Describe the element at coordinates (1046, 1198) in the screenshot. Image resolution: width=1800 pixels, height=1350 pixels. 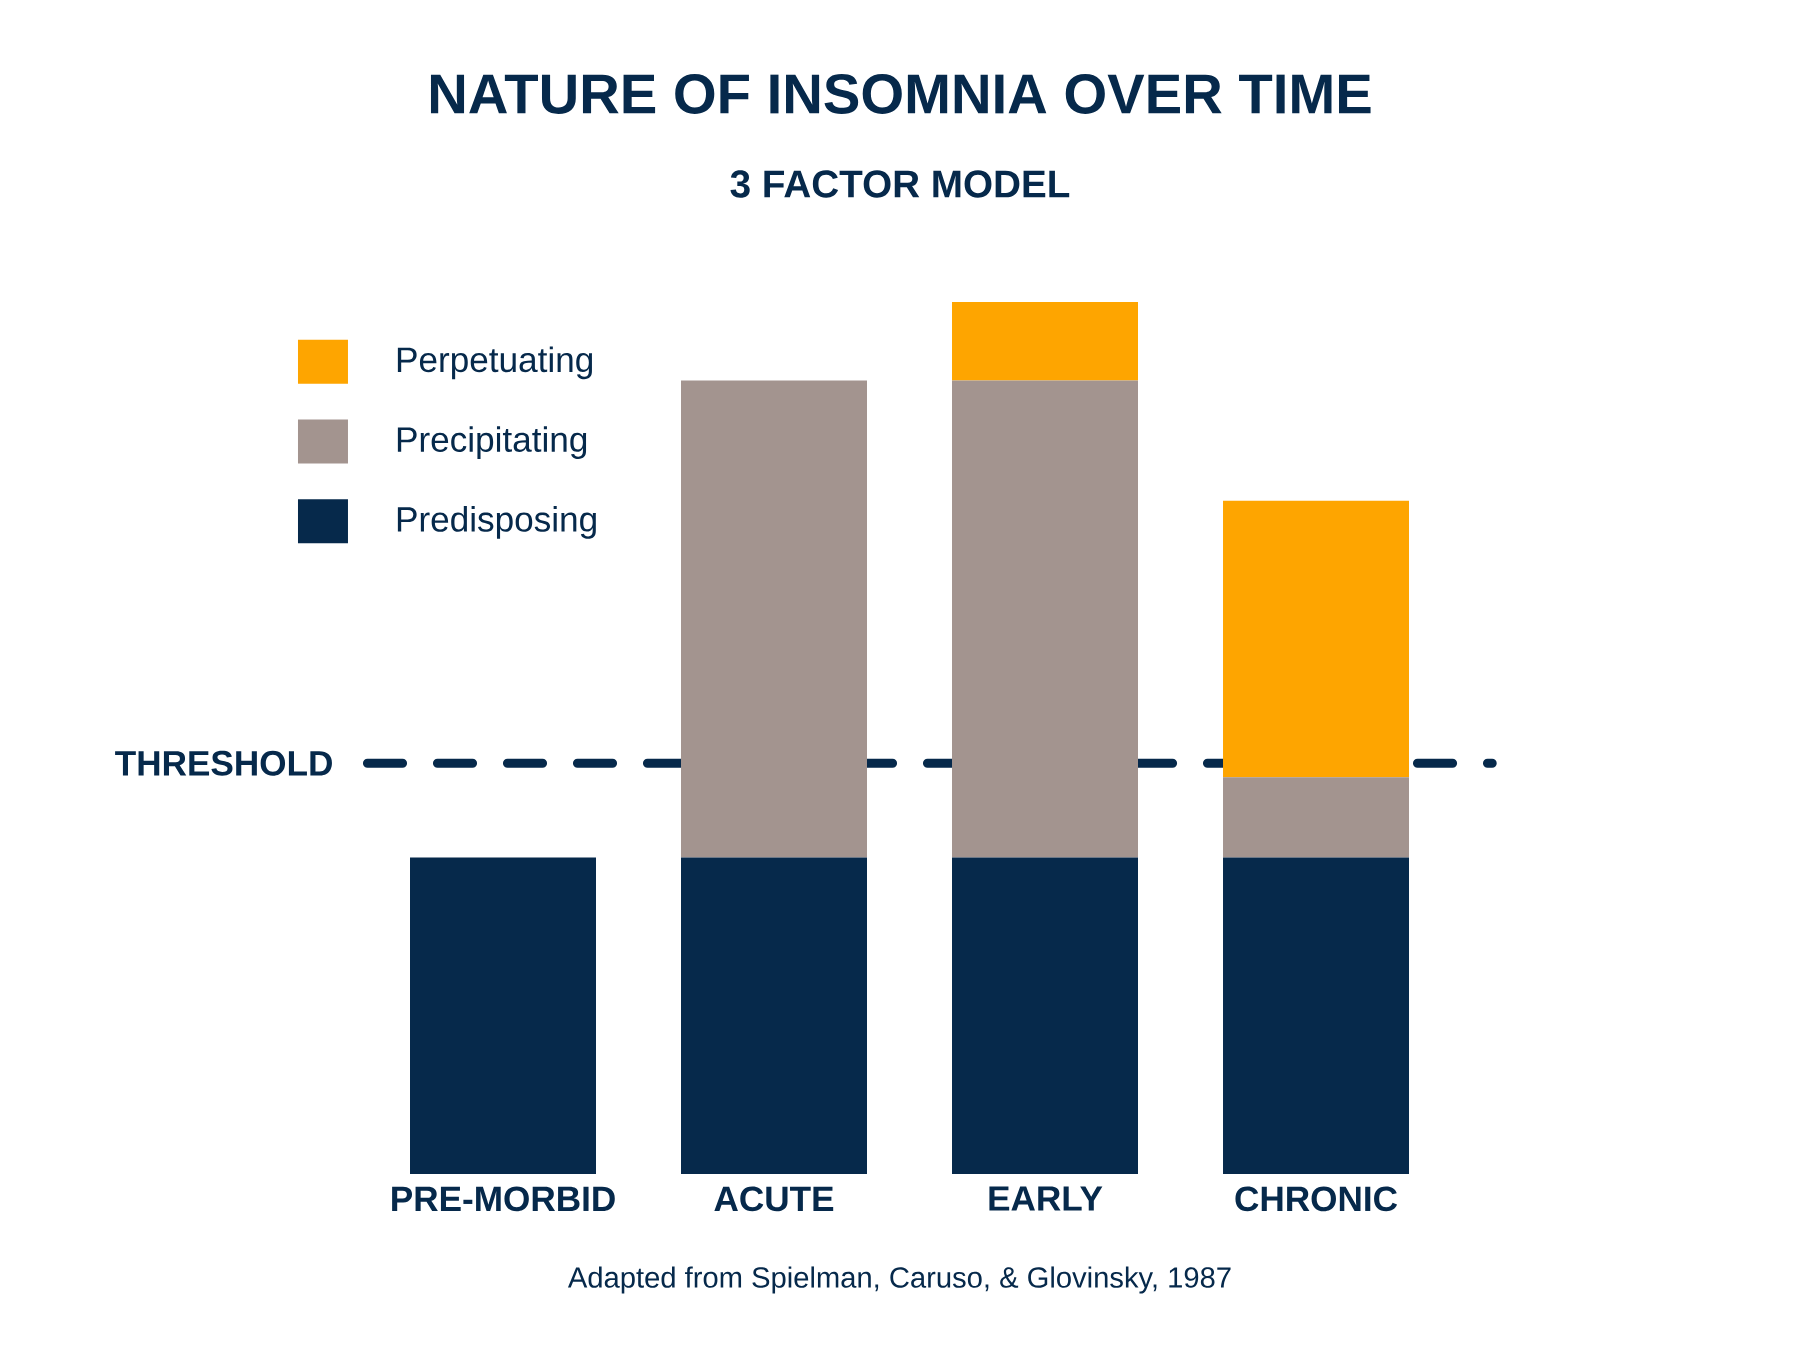
I see `x-tick-label: EARLY` at that location.